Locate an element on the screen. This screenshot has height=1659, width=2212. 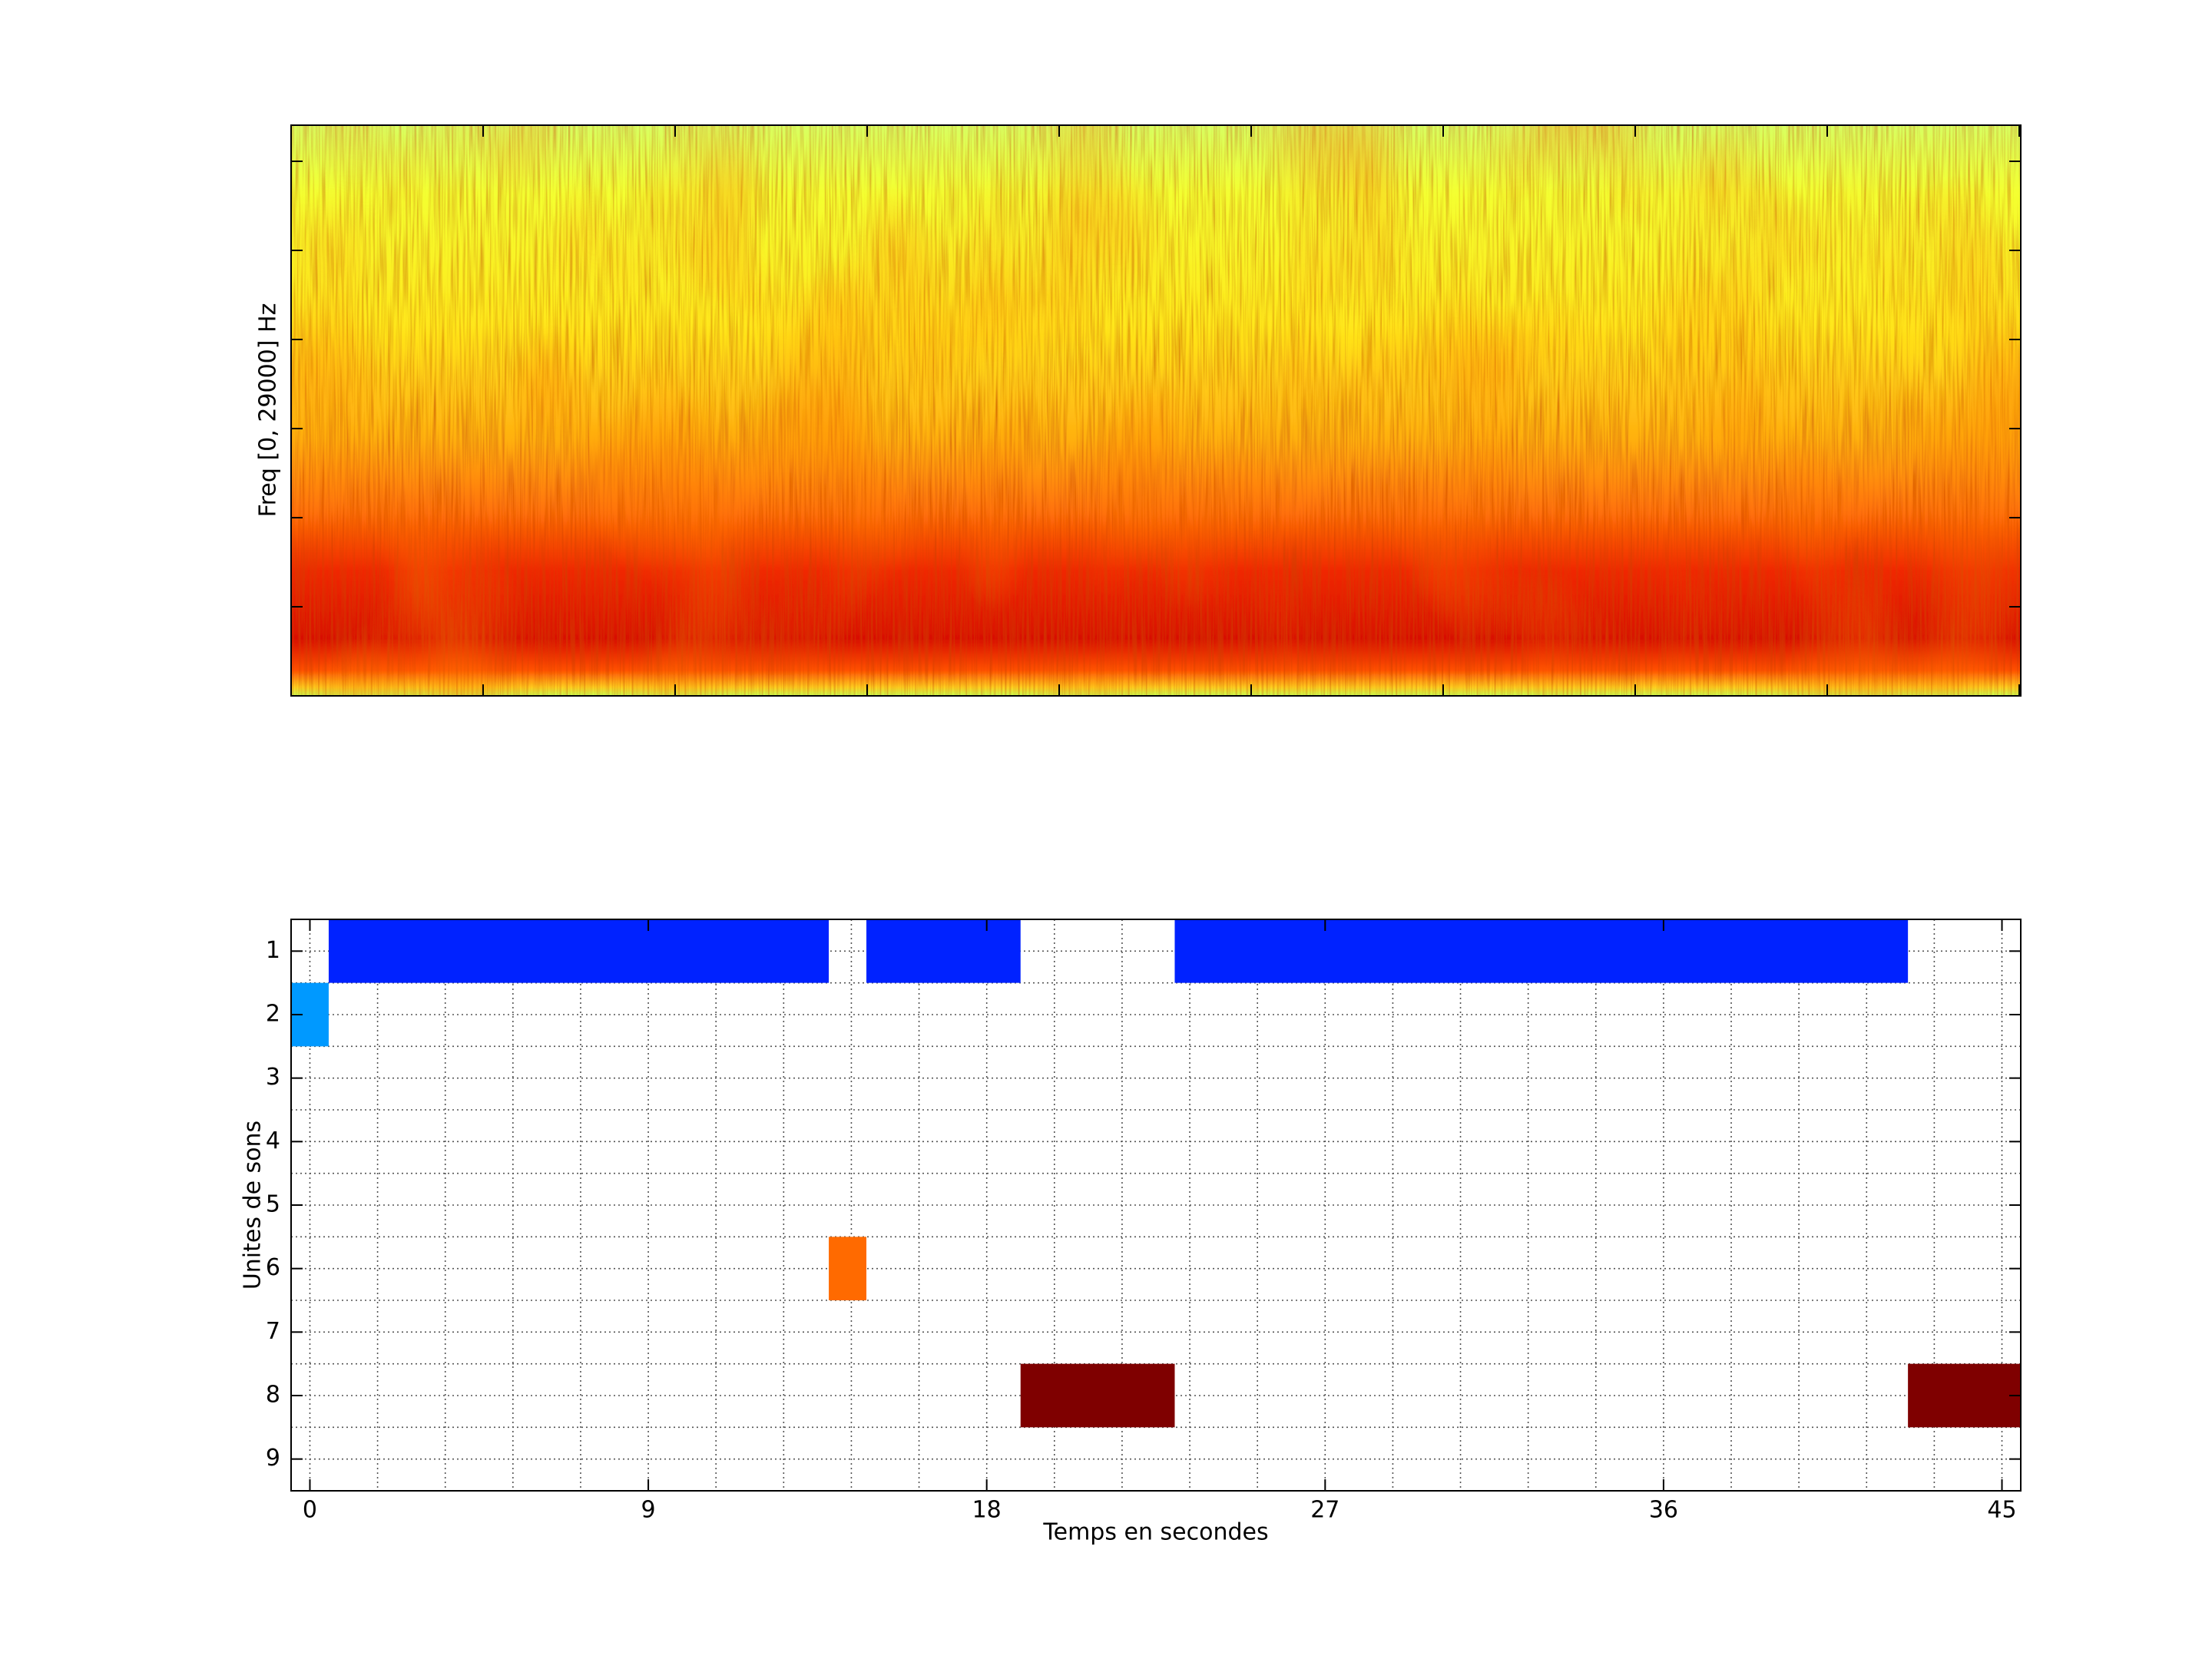
x-axis-label: Temps en secondes is located at coordinates (1155, 1533).